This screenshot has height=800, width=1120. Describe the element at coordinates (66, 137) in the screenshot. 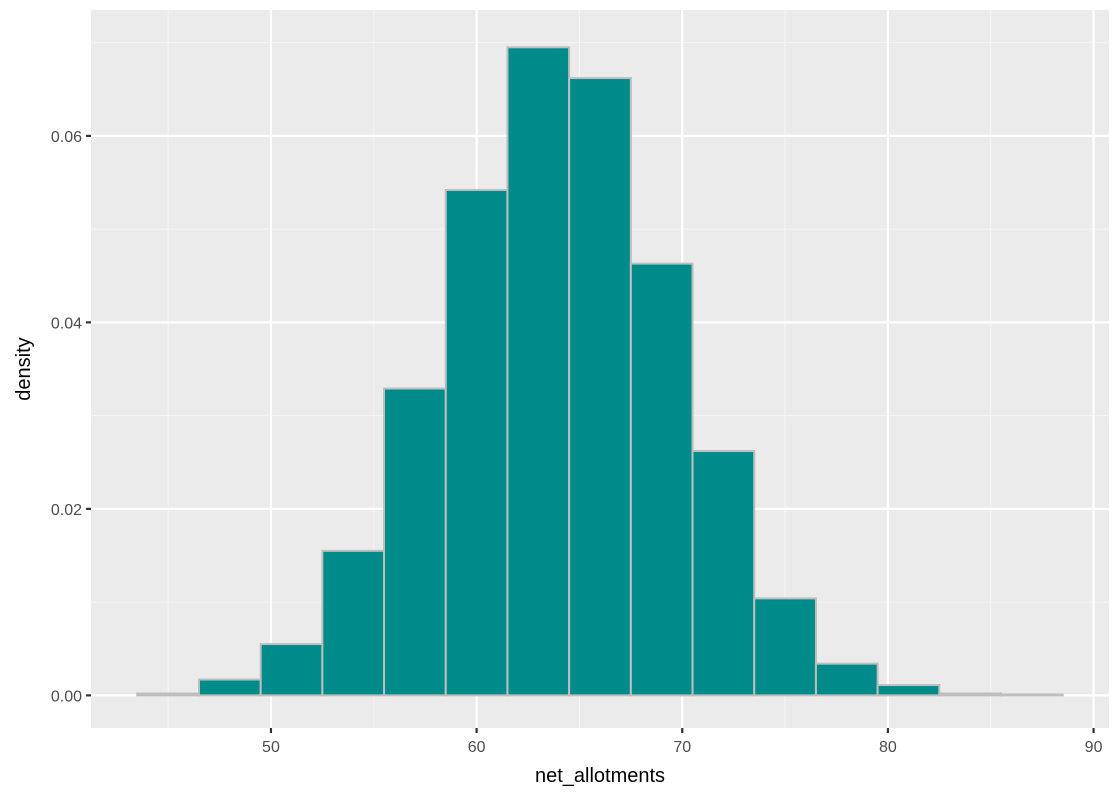

I see `y-tick-label: 0.06` at that location.